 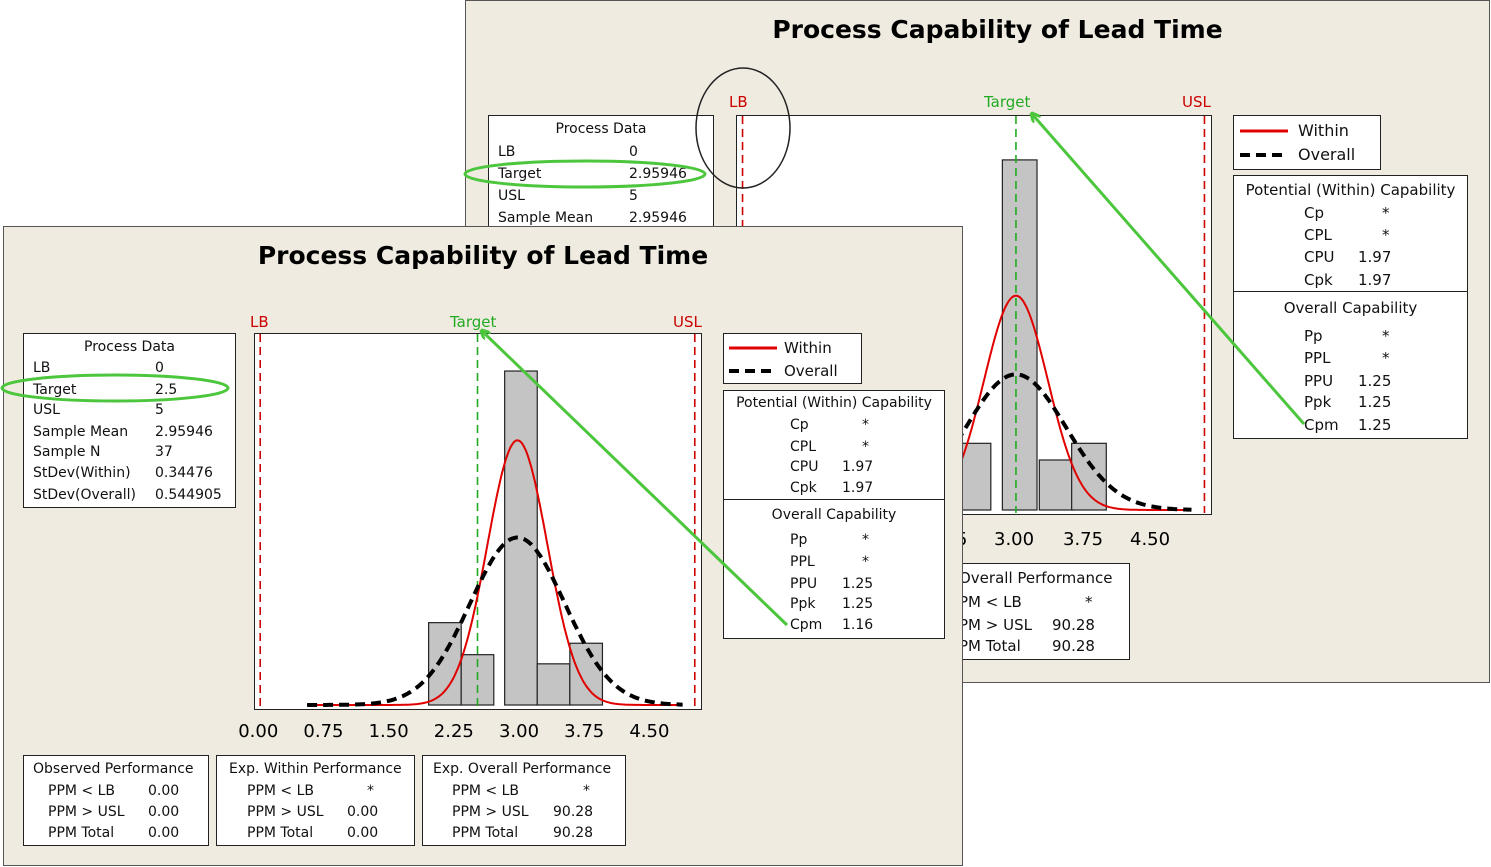 What do you see at coordinates (633, 196) in the screenshot?
I see `back-pd-value: 5` at bounding box center [633, 196].